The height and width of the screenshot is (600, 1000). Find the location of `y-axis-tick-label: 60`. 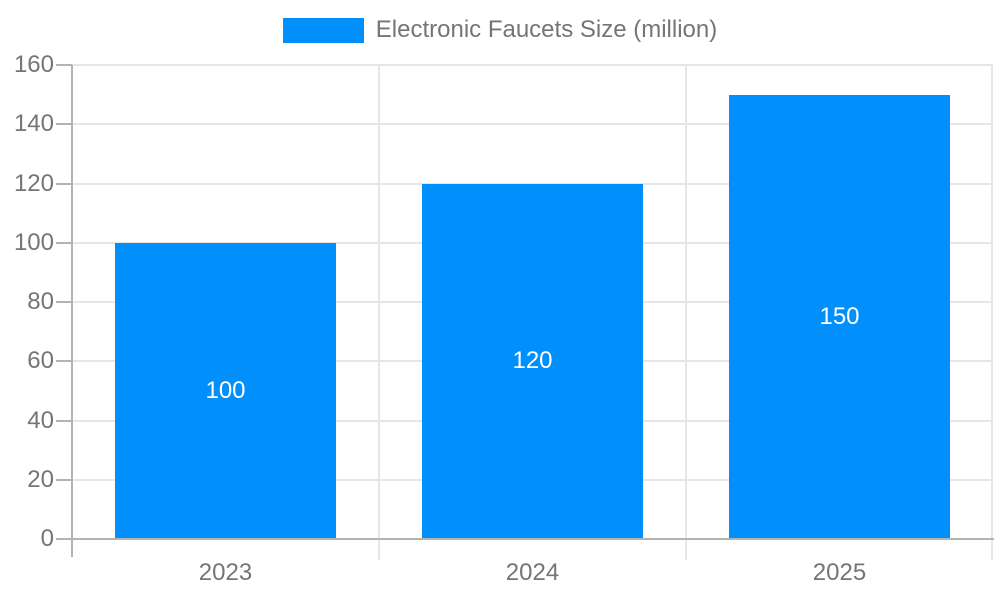

y-axis-tick-label: 60 is located at coordinates (40, 361).